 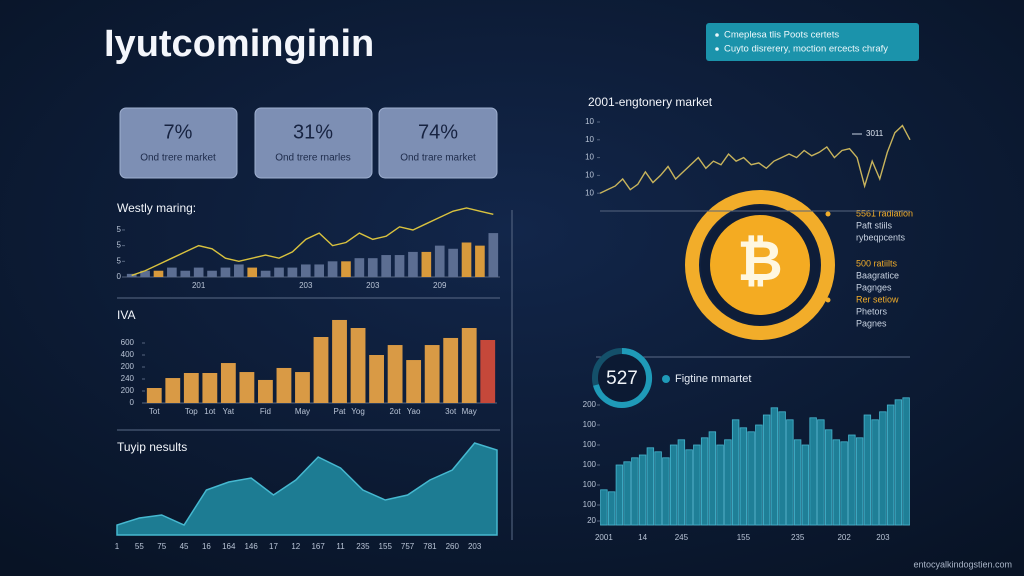 What do you see at coordinates (591, 520) in the screenshot?
I see `y-tick-label: 20` at bounding box center [591, 520].